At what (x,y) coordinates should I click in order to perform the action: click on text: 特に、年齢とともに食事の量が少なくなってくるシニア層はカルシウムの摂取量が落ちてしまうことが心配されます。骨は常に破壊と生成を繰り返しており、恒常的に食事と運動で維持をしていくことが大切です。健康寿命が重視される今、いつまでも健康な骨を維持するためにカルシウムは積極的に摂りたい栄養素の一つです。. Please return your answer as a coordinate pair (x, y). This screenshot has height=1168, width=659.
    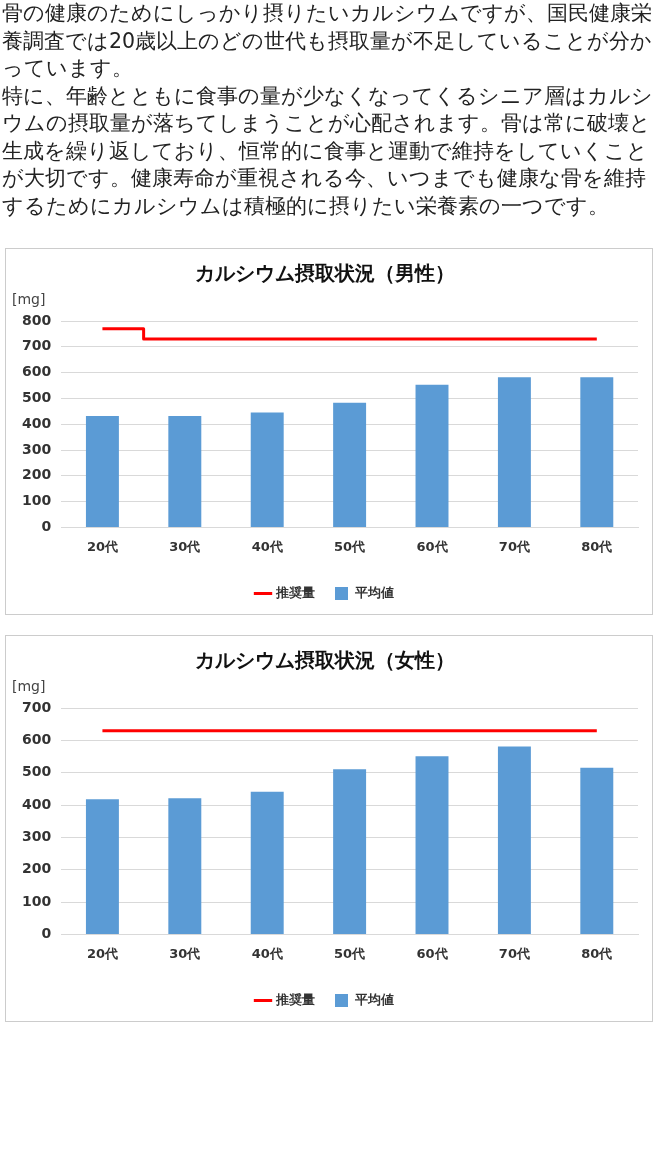
    Looking at the image, I should click on (327, 151).